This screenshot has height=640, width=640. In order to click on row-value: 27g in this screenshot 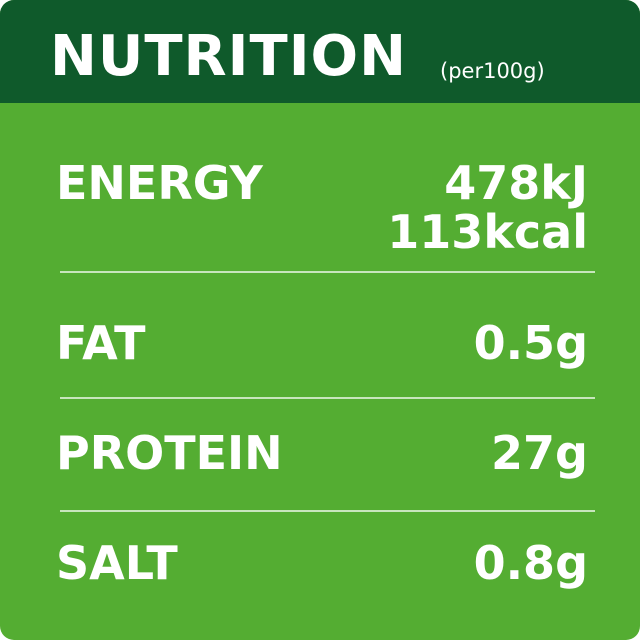, I will do `click(539, 453)`.